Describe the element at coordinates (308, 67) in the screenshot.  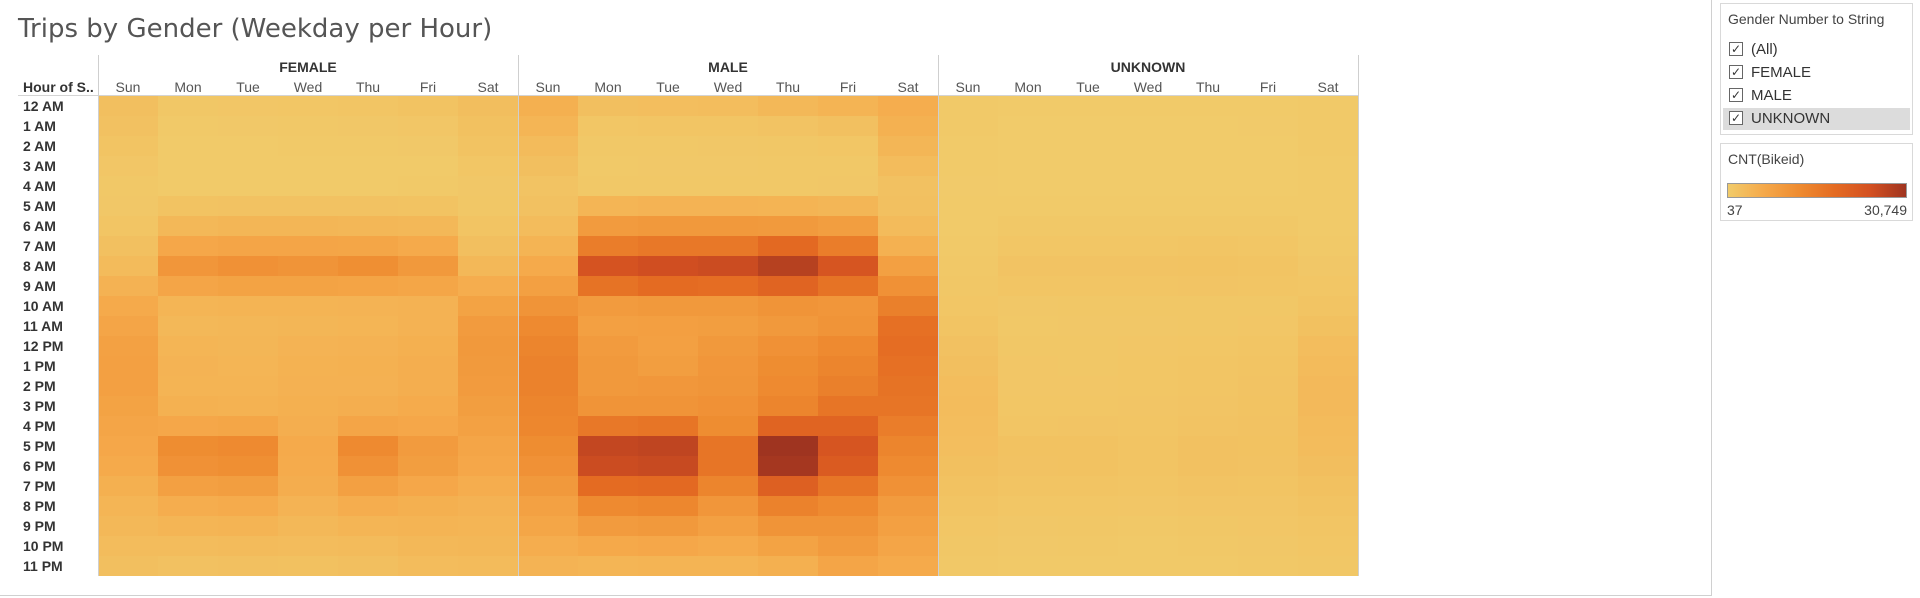
I see `group-header-label: FEMALE` at that location.